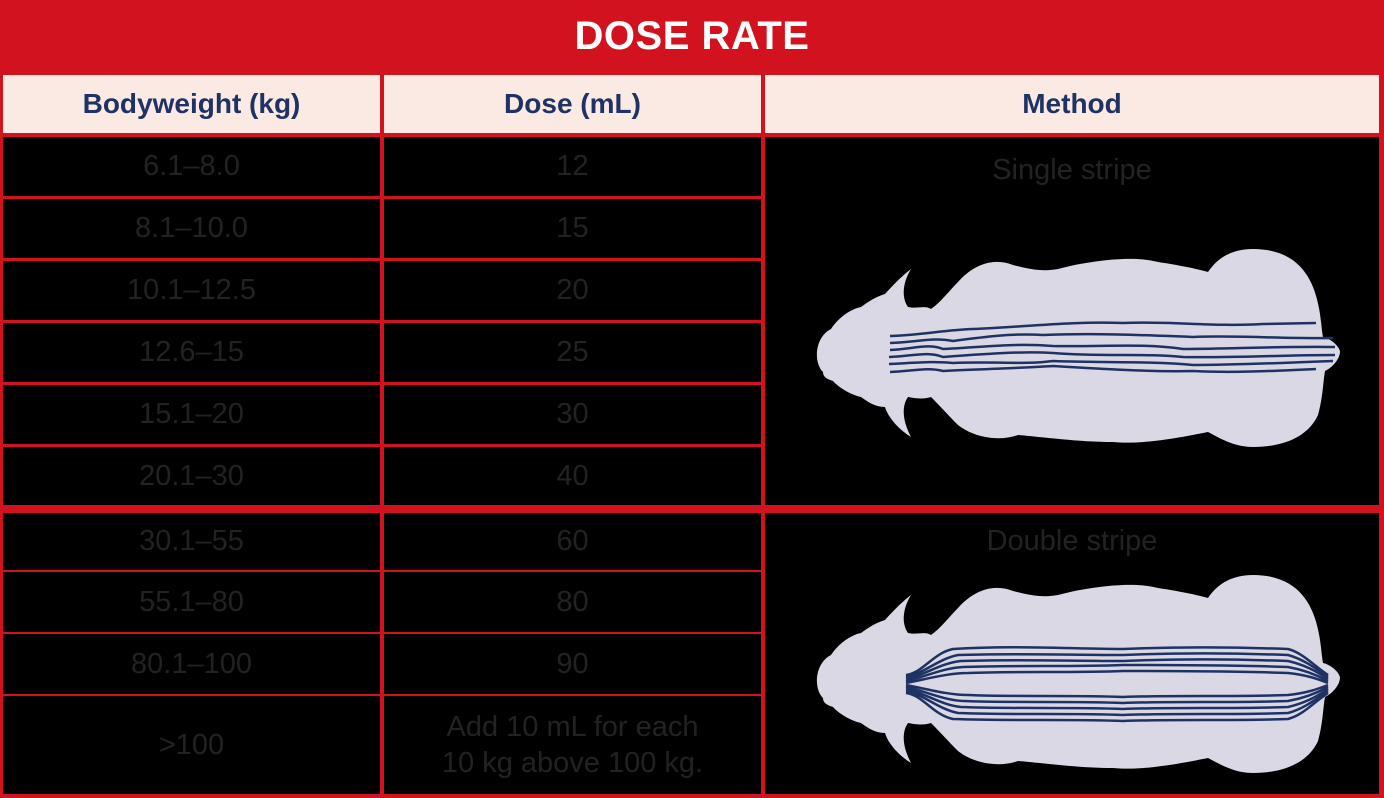 Image resolution: width=1384 pixels, height=798 pixels. What do you see at coordinates (572, 745) in the screenshot?
I see `dose-cell: Add 10 mL for each 10 kg above 100 kg.` at bounding box center [572, 745].